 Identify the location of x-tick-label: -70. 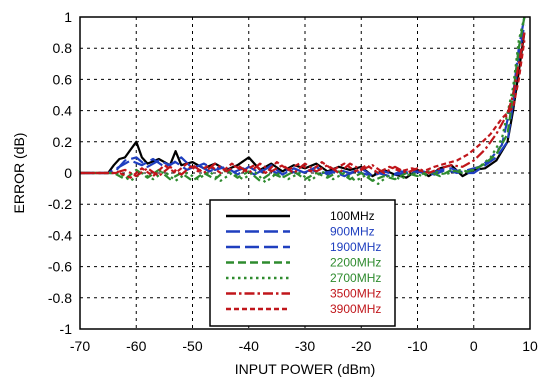
(80, 346).